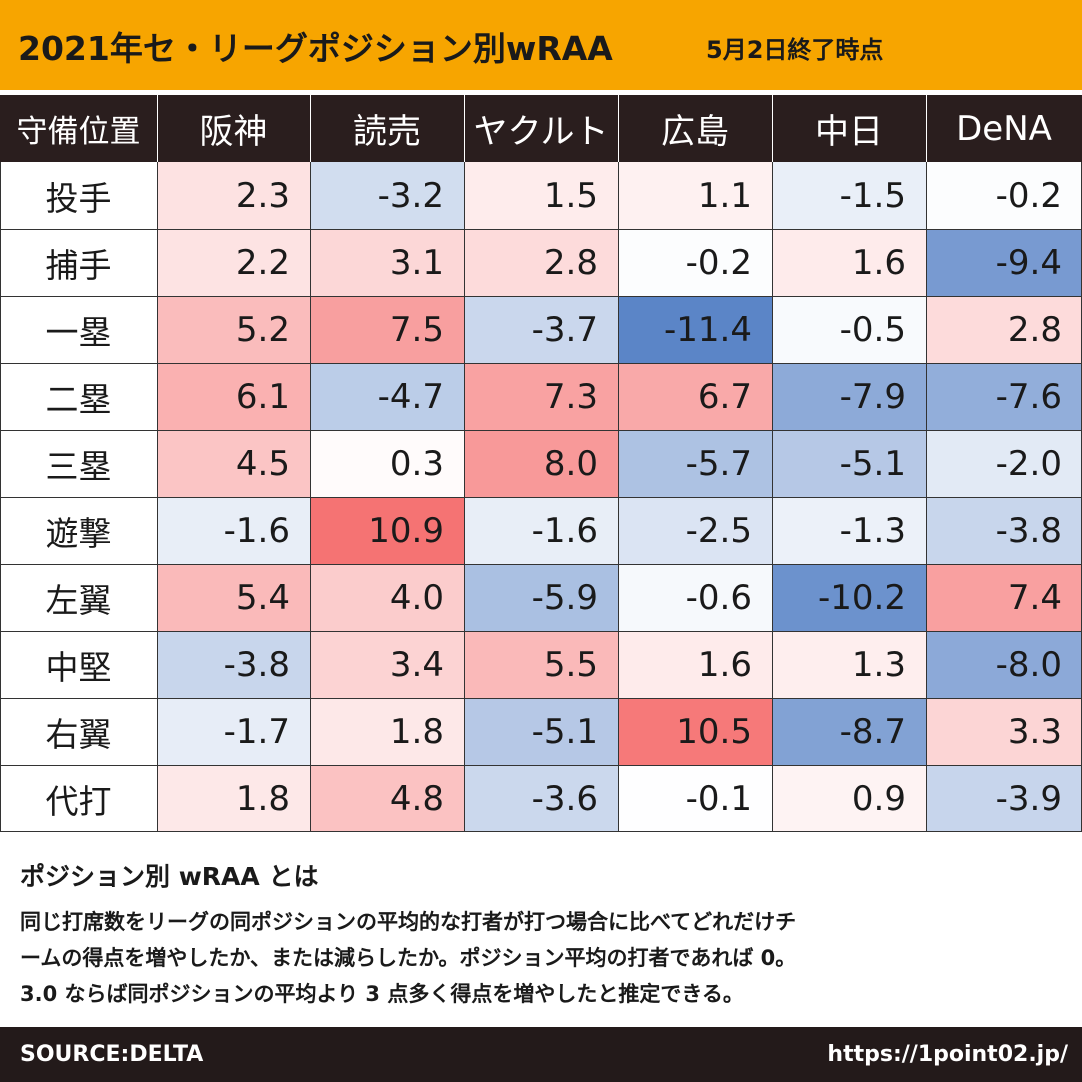  Describe the element at coordinates (849, 798) in the screenshot. I see `heatmap-cell: 0.9` at that location.